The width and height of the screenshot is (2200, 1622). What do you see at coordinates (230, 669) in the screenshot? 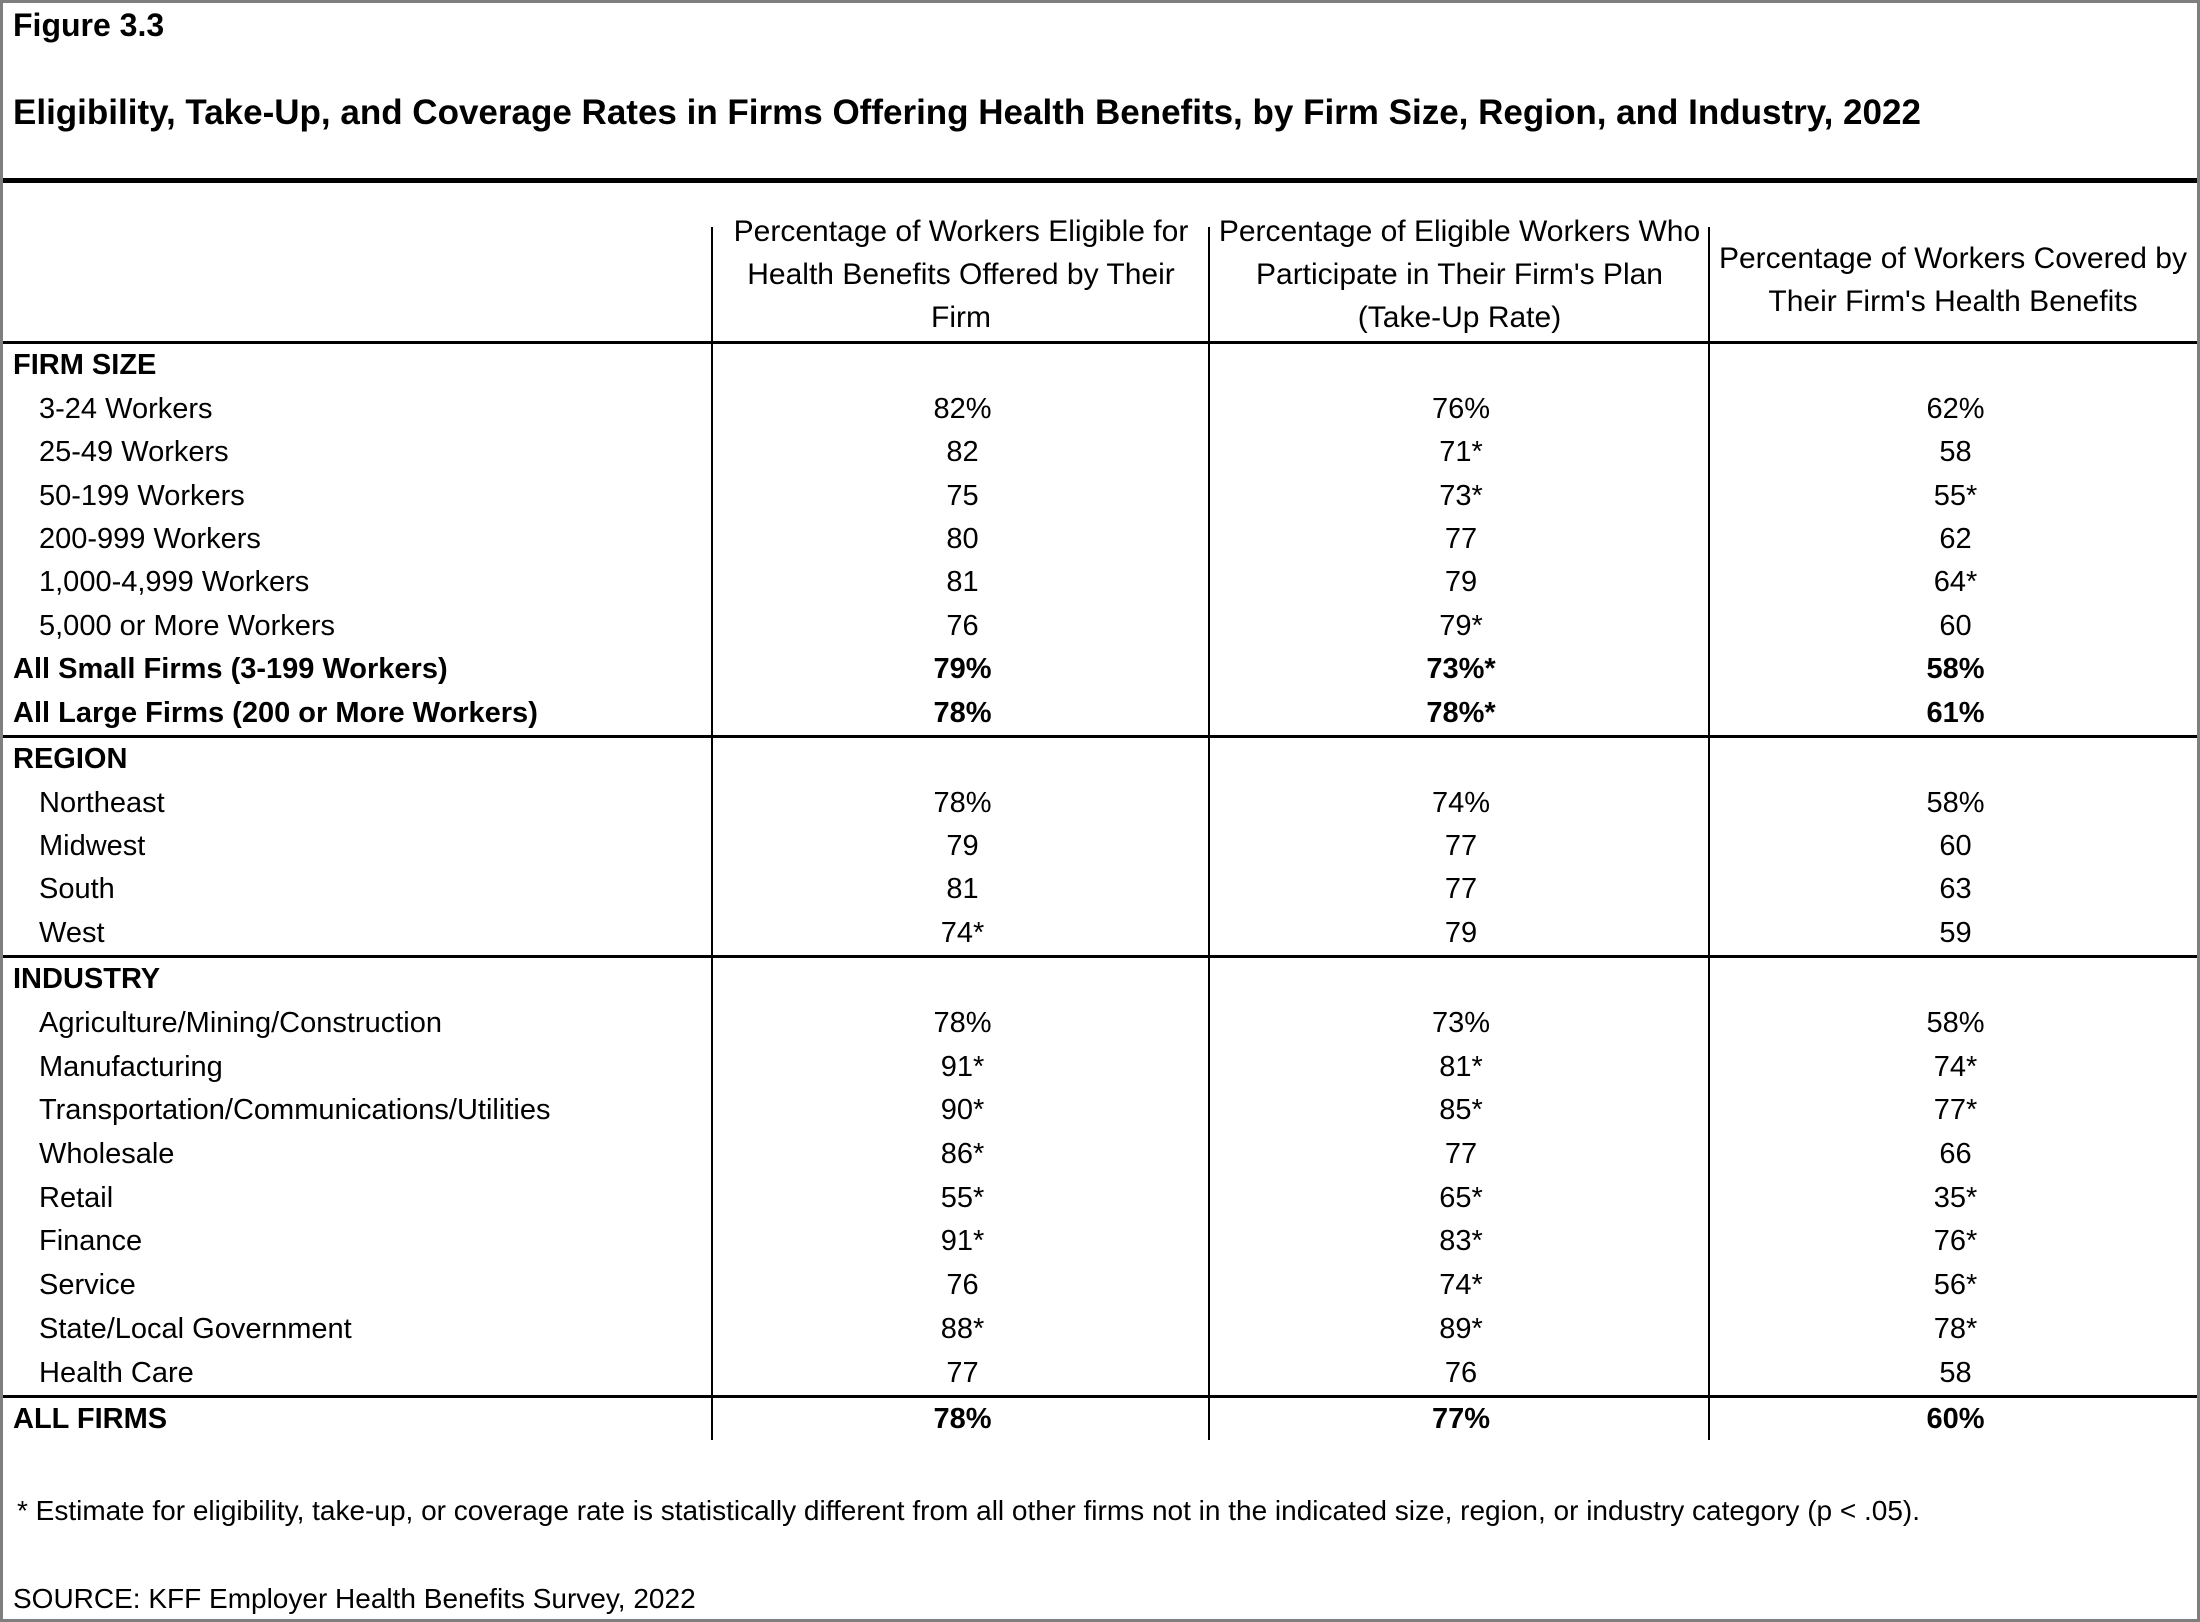
I see `row-label: All Small Firms (3-199 Workers)` at bounding box center [230, 669].